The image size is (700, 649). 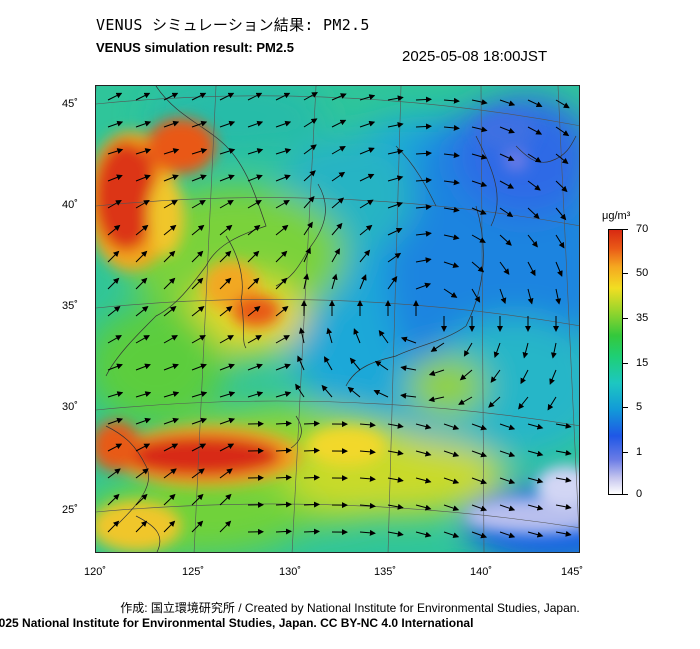 What do you see at coordinates (642, 273) in the screenshot?
I see `colorbar-label-50: 50` at bounding box center [642, 273].